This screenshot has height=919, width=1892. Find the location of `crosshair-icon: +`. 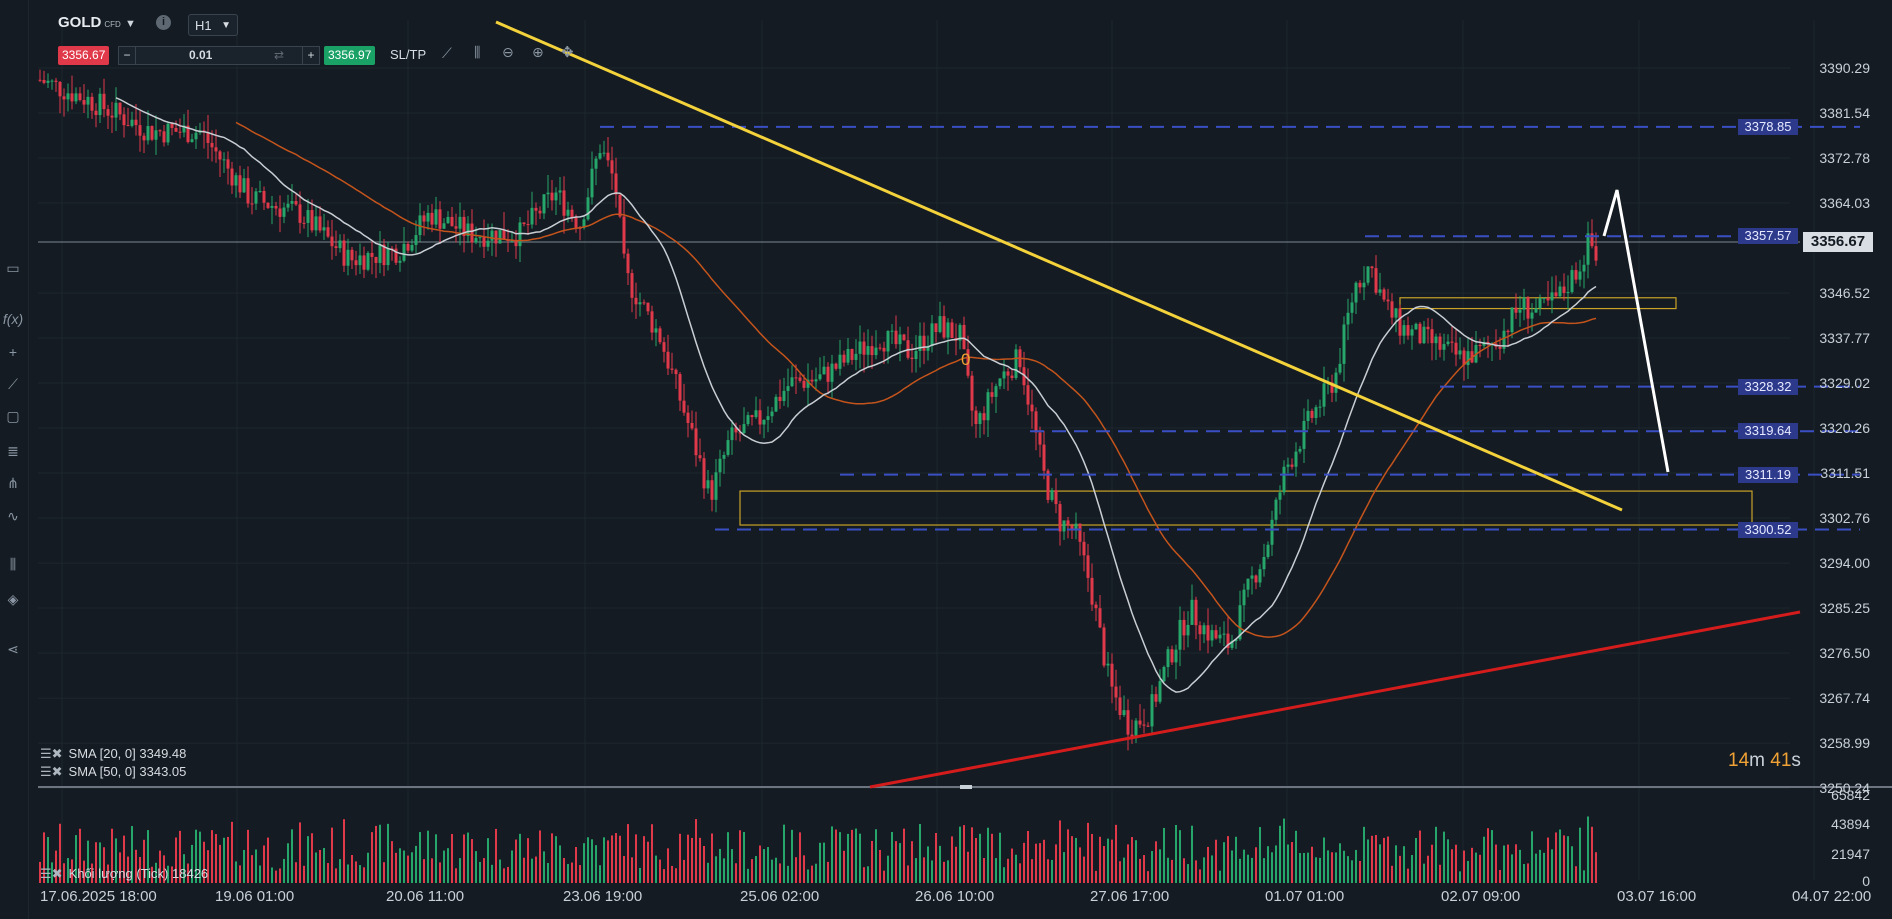

crosshair-icon: + is located at coordinates (13, 352).